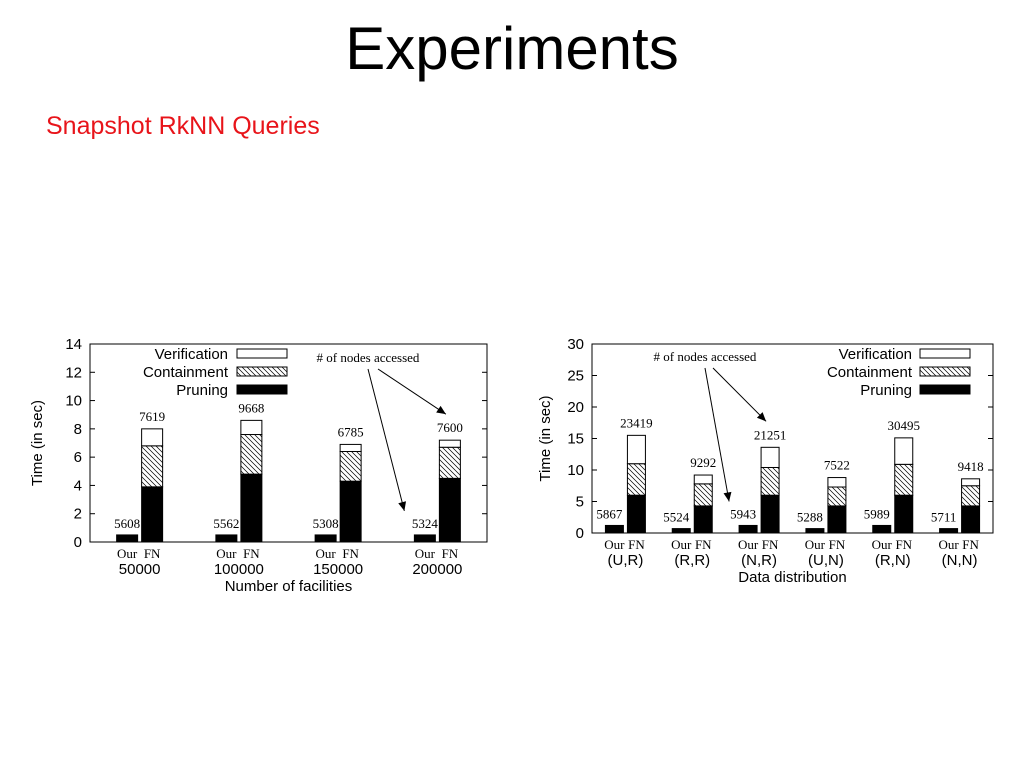  Describe the element at coordinates (289, 586) in the screenshot. I see `x-axis-label: Number of facilities` at that location.